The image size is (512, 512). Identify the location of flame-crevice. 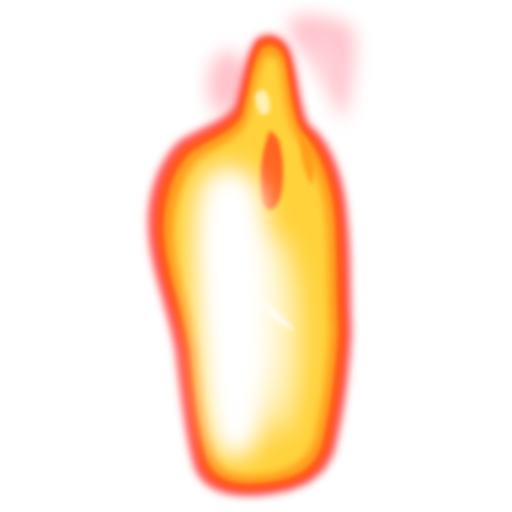
(287, 170).